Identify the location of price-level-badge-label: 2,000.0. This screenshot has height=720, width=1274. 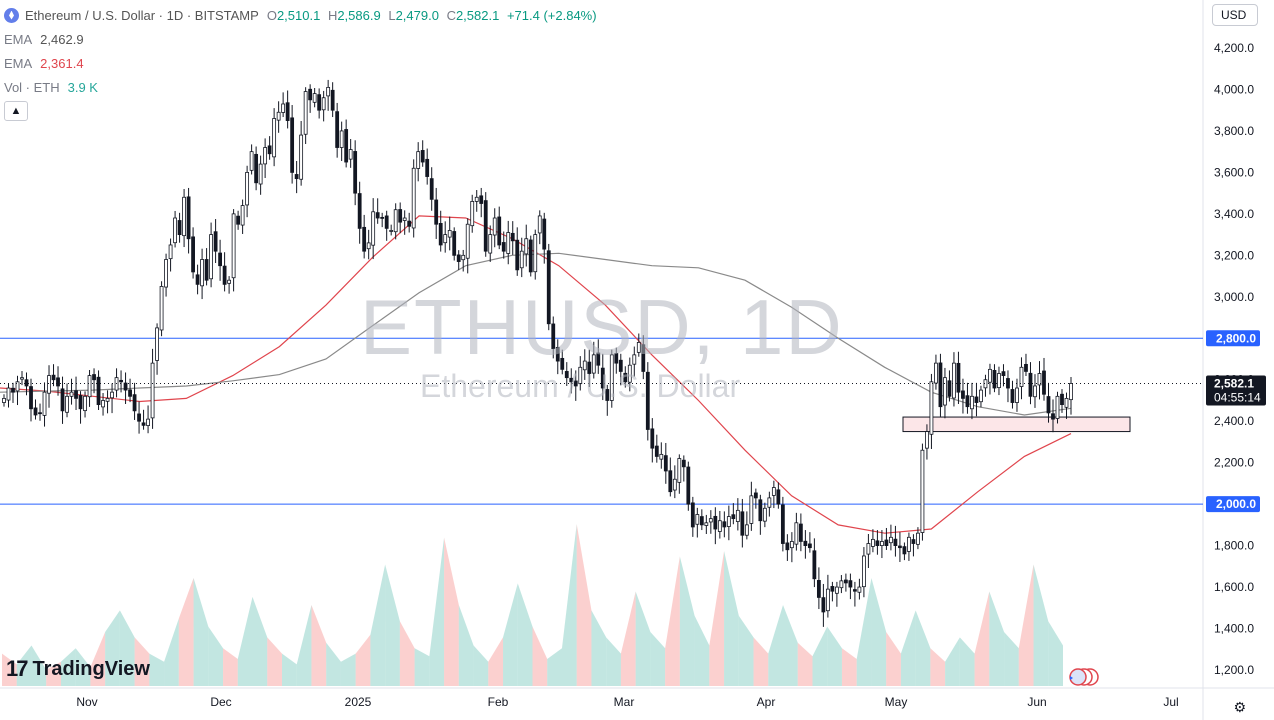
(1236, 504).